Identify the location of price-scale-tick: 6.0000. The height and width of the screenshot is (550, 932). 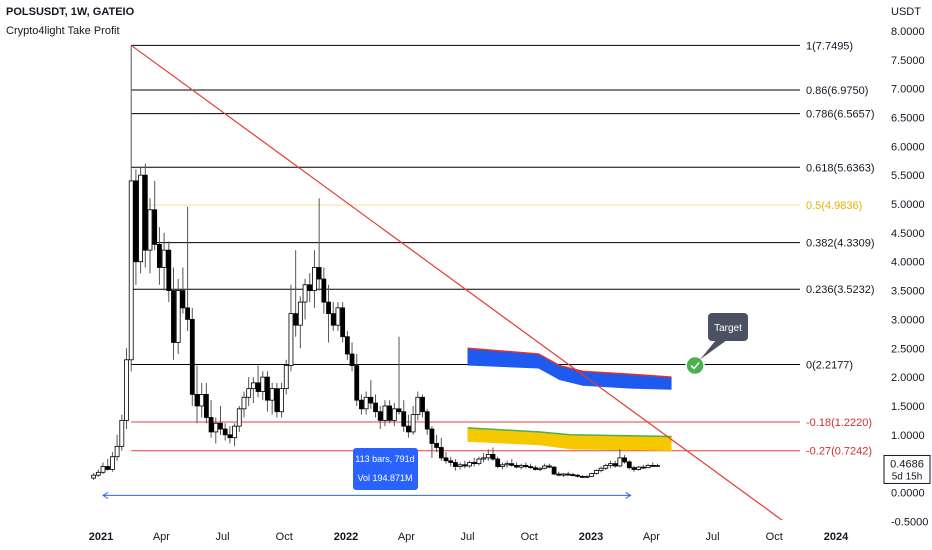
(908, 147).